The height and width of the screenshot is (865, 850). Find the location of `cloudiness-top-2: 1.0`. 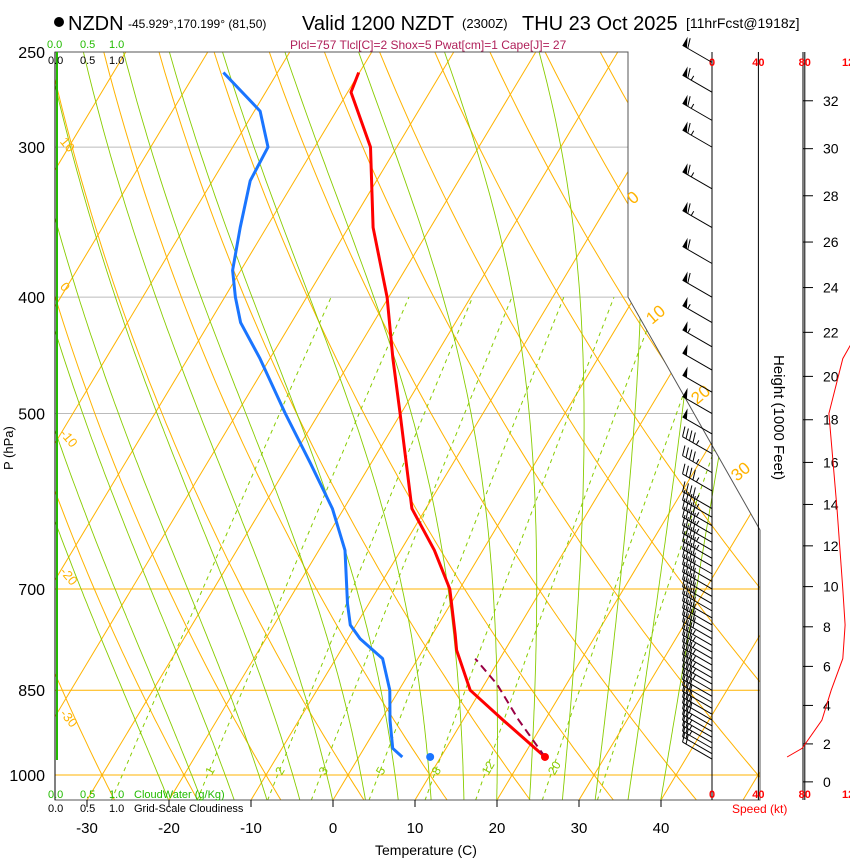

cloudiness-top-2: 1.0 is located at coordinates (116, 61).